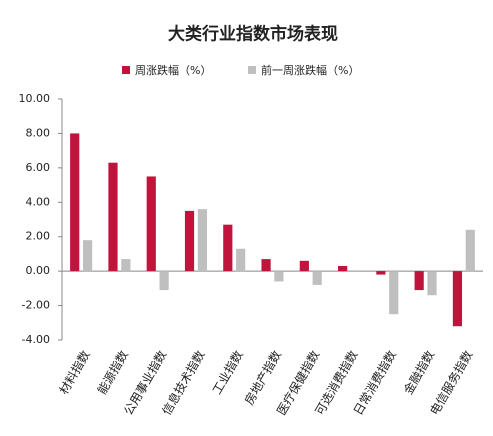 Image resolution: width=493 pixels, height=436 pixels. I want to click on y-tick-label: 8.00, so click(38, 132).